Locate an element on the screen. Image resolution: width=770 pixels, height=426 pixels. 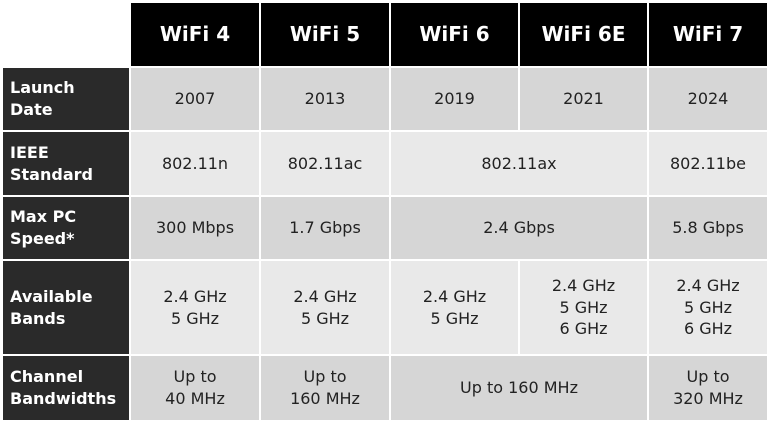
cell: 2019 is located at coordinates (454, 99).